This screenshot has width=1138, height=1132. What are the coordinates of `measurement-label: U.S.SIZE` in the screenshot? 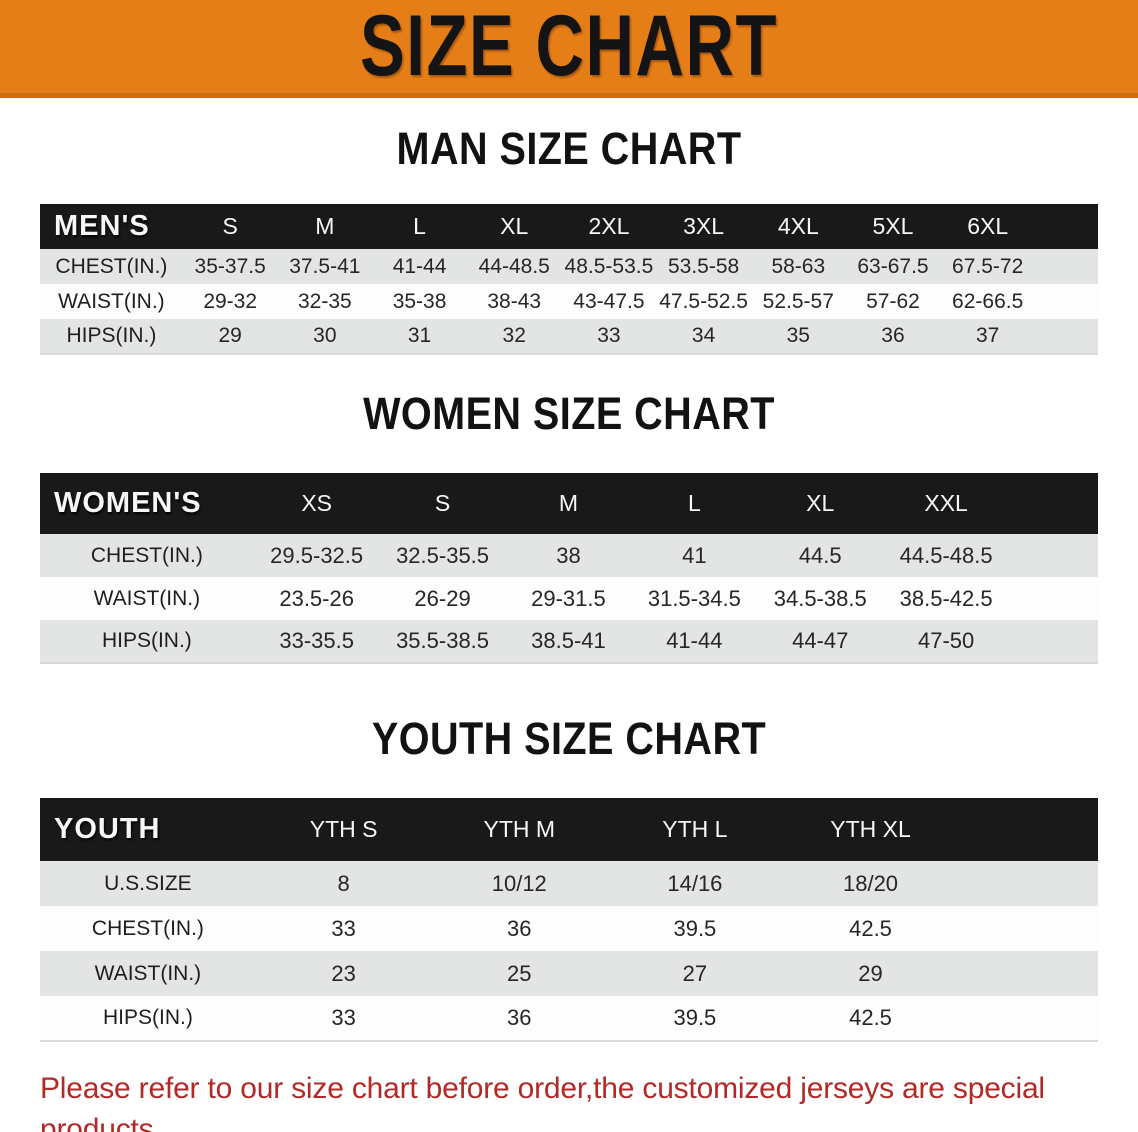 It's located at (148, 883).